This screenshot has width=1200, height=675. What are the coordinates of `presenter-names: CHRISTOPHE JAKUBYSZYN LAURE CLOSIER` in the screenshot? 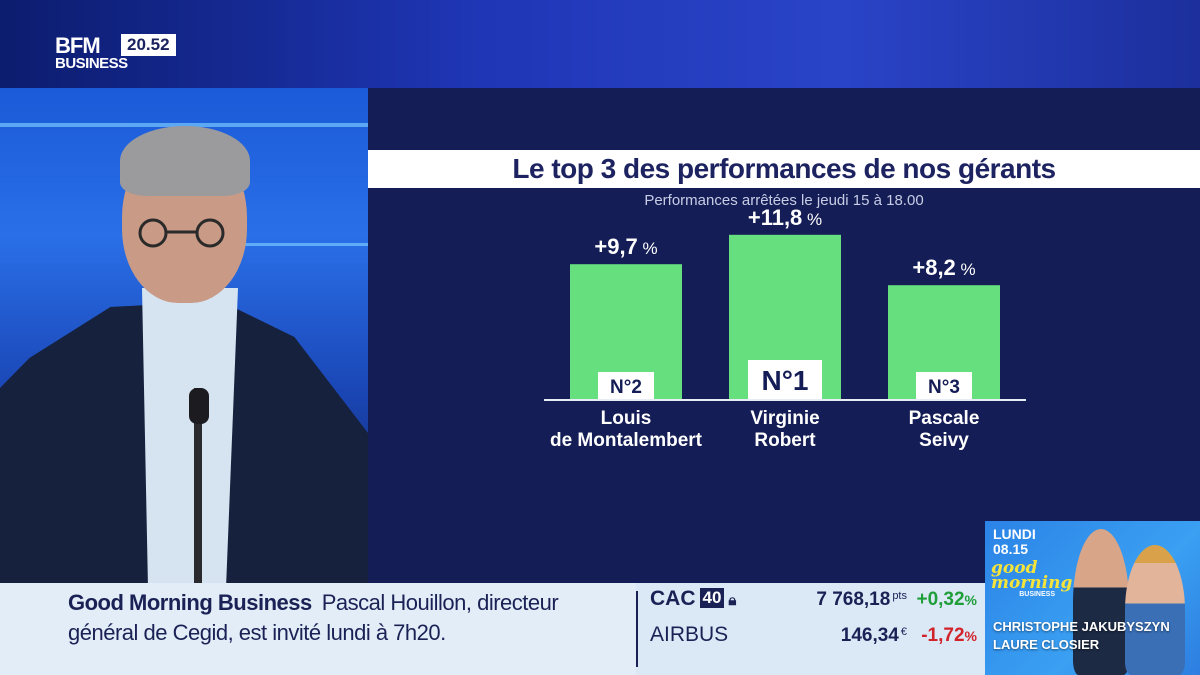 It's located at (1092, 636).